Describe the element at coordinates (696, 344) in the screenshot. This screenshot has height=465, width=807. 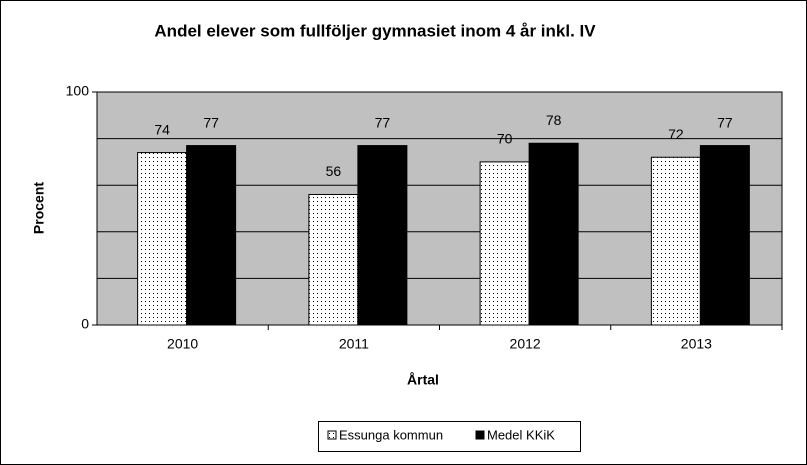
I see `x-tick-label: 2013` at that location.